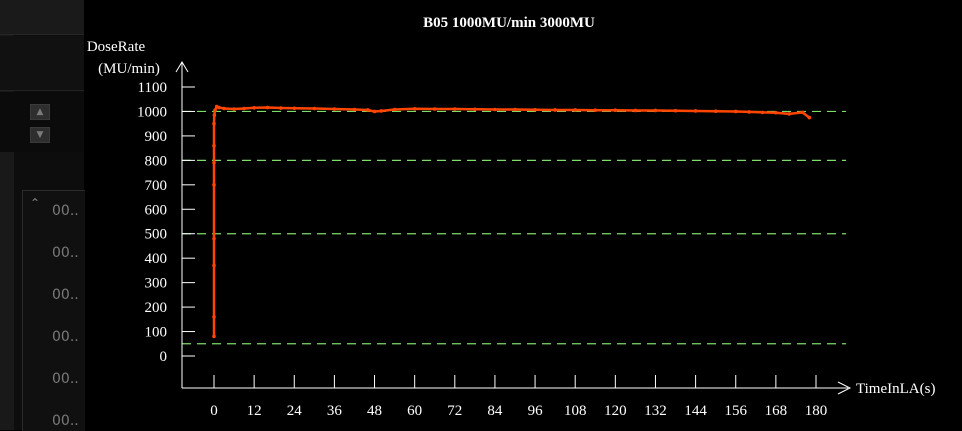 The height and width of the screenshot is (431, 962). Describe the element at coordinates (182, 67) in the screenshot. I see `y-axis-arrow` at that location.